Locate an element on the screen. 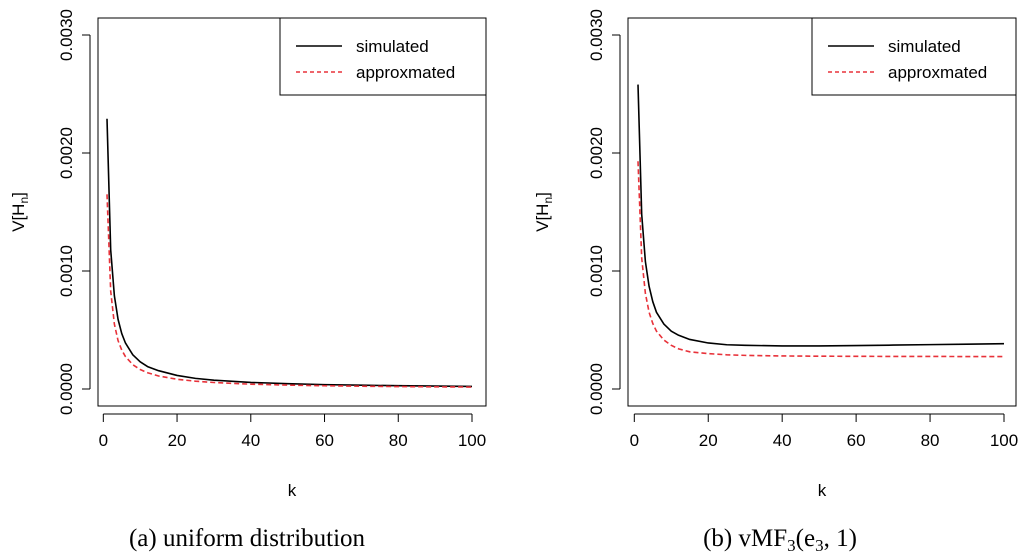  caption-a: (a) uniform distribution is located at coordinates (247, 538).